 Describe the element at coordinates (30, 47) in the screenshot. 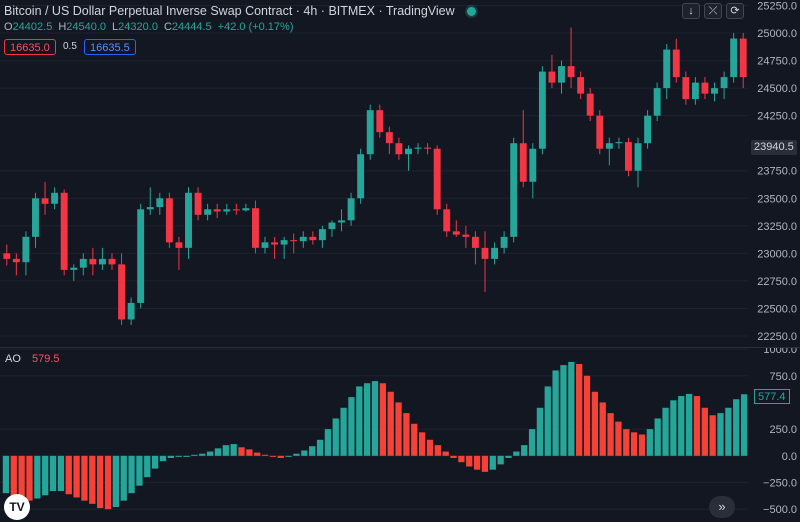

I see `sell-button: 16635.0` at that location.